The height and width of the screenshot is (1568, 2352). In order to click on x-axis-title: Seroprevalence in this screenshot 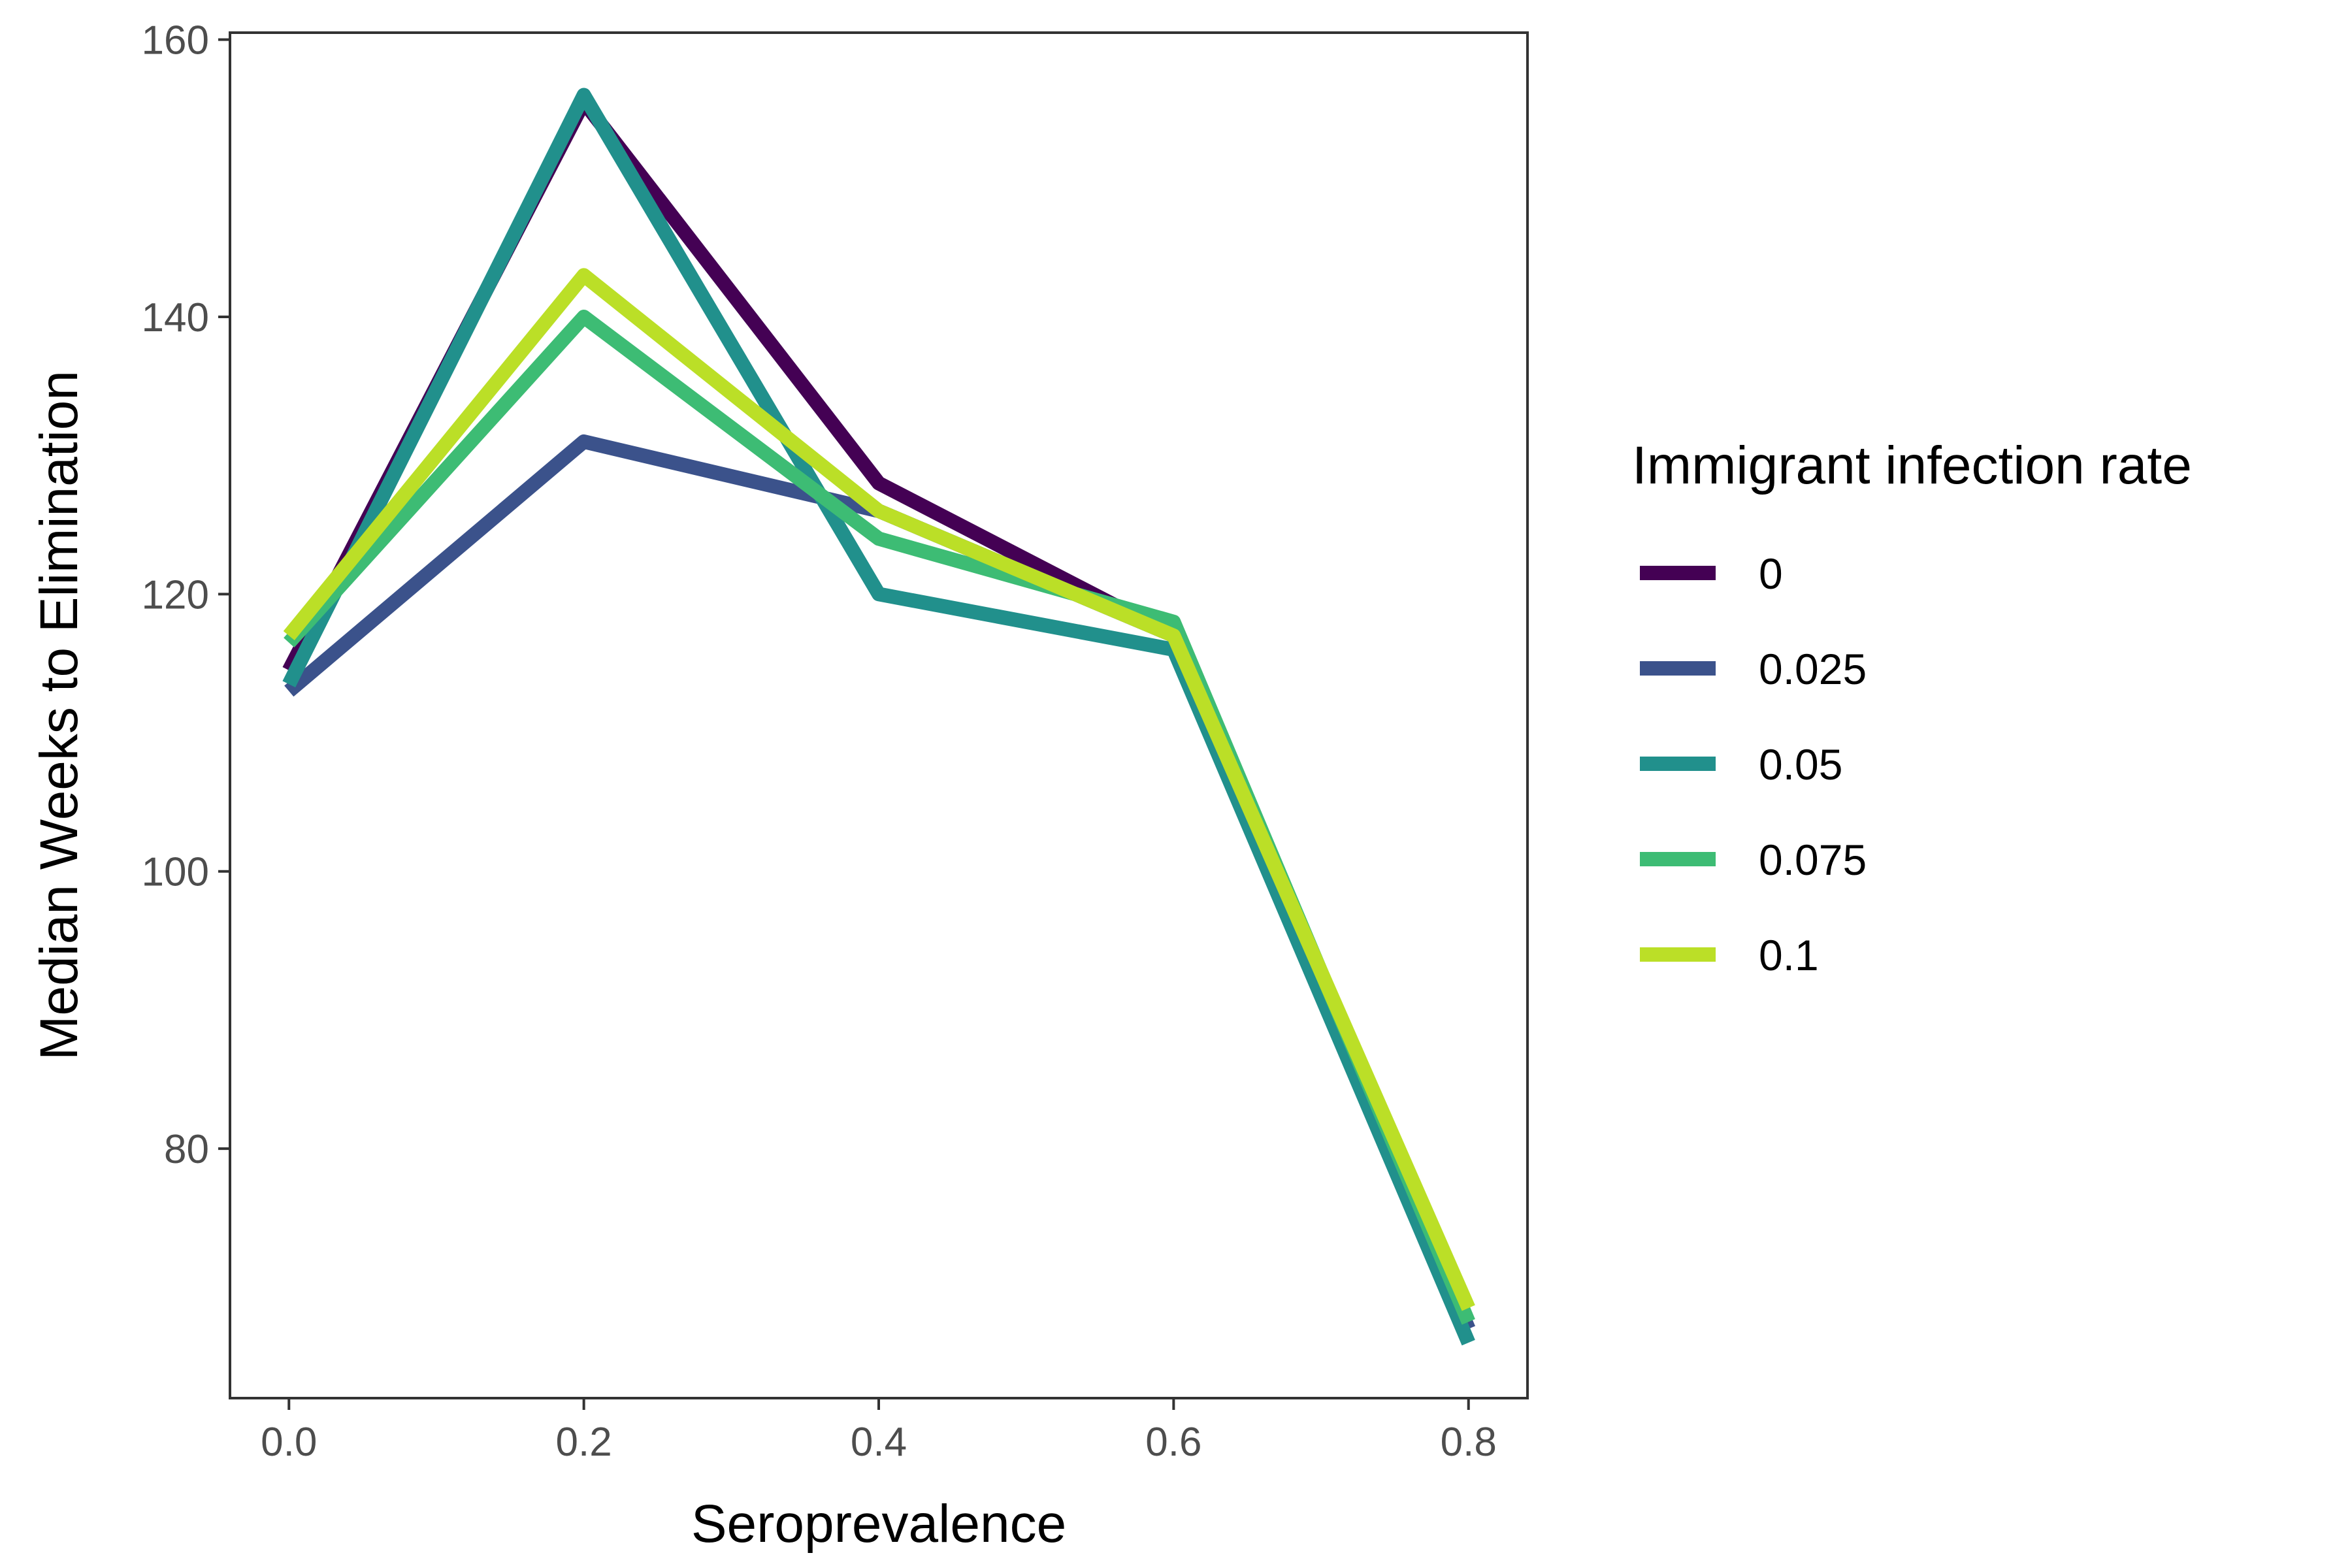, I will do `click(878, 1524)`.